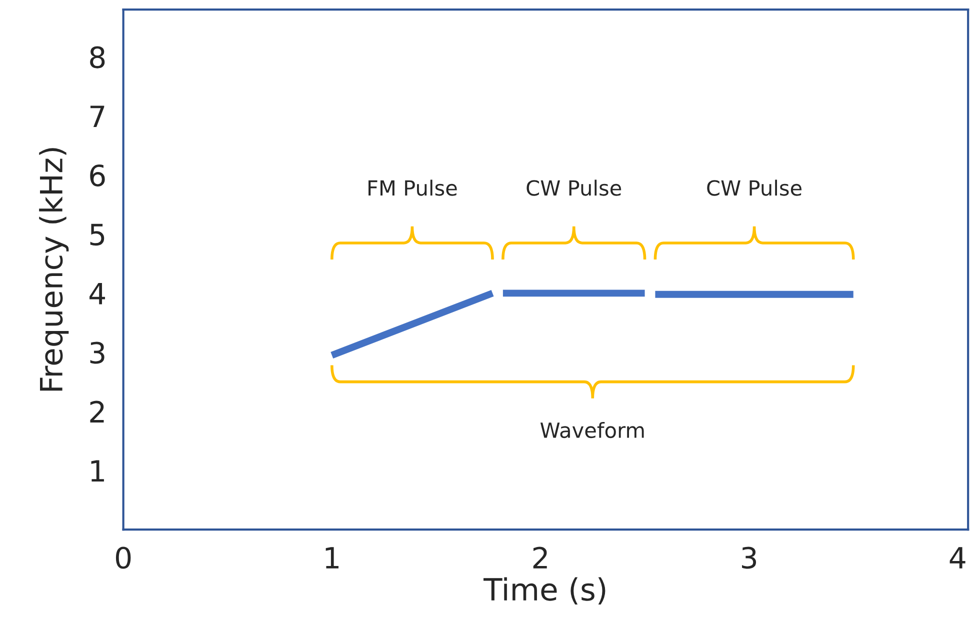  What do you see at coordinates (592, 430) in the screenshot?
I see `annotation: Waveform` at bounding box center [592, 430].